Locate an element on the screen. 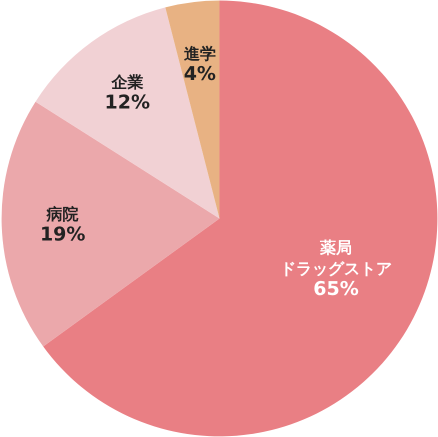 The width and height of the screenshot is (438, 437). slice-label: 進学 is located at coordinates (199, 53).